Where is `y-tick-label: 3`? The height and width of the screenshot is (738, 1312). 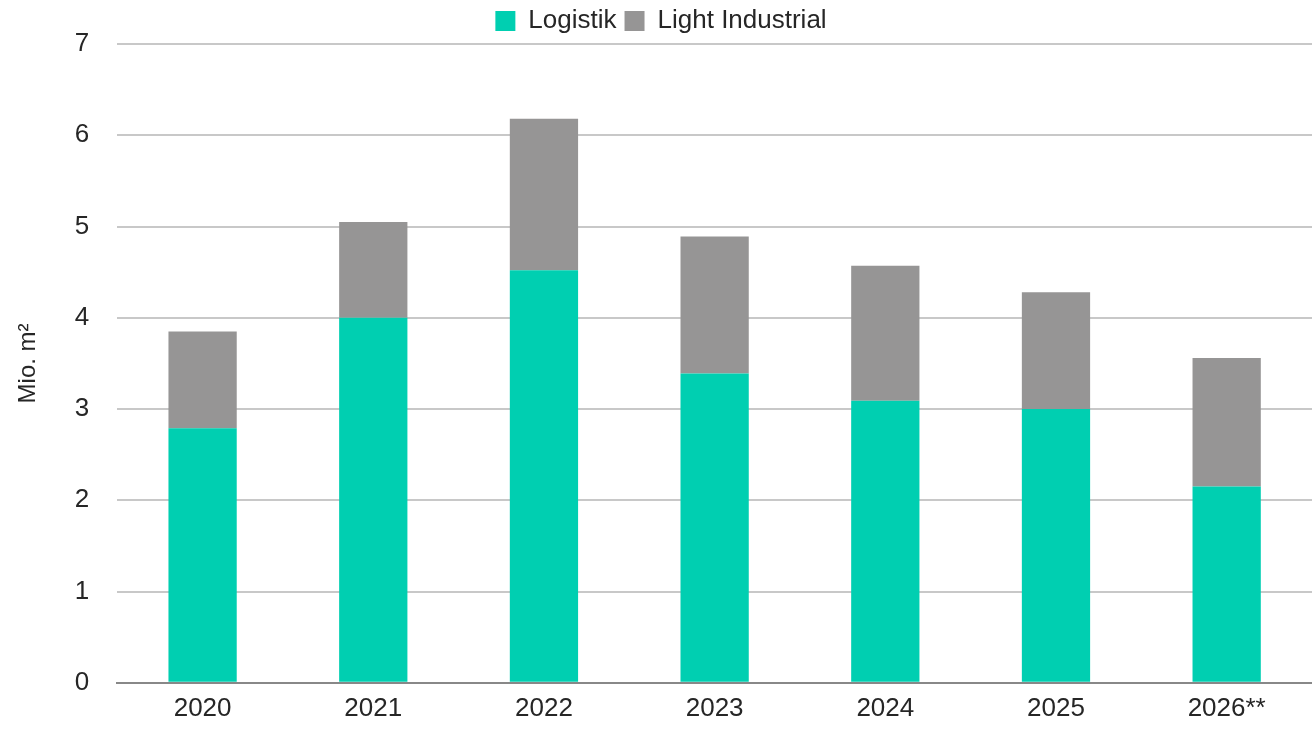 y-tick-label: 3 is located at coordinates (82, 407).